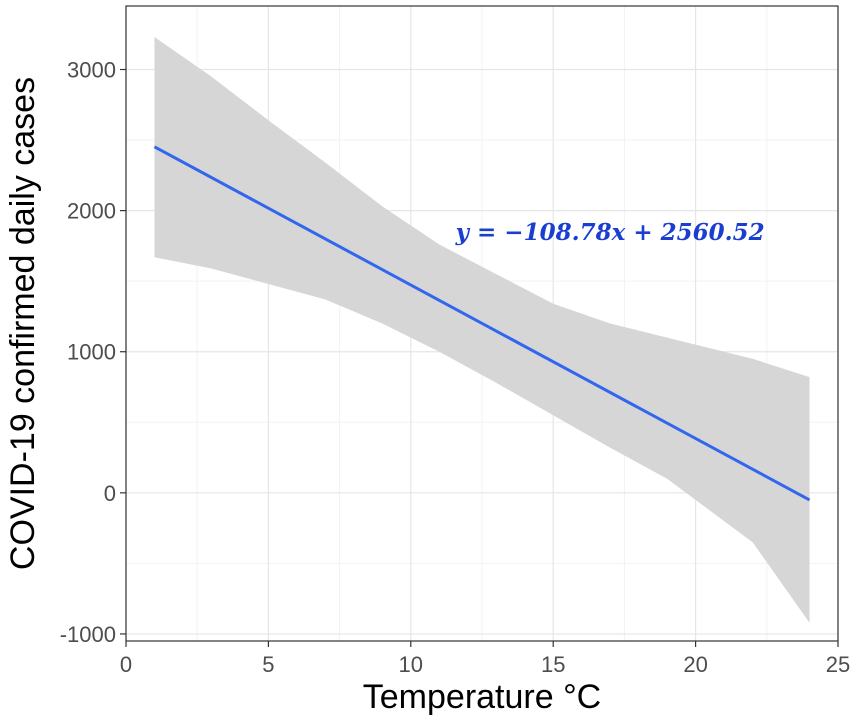 The height and width of the screenshot is (721, 850). I want to click on x-tick-label: 20, so click(695, 664).